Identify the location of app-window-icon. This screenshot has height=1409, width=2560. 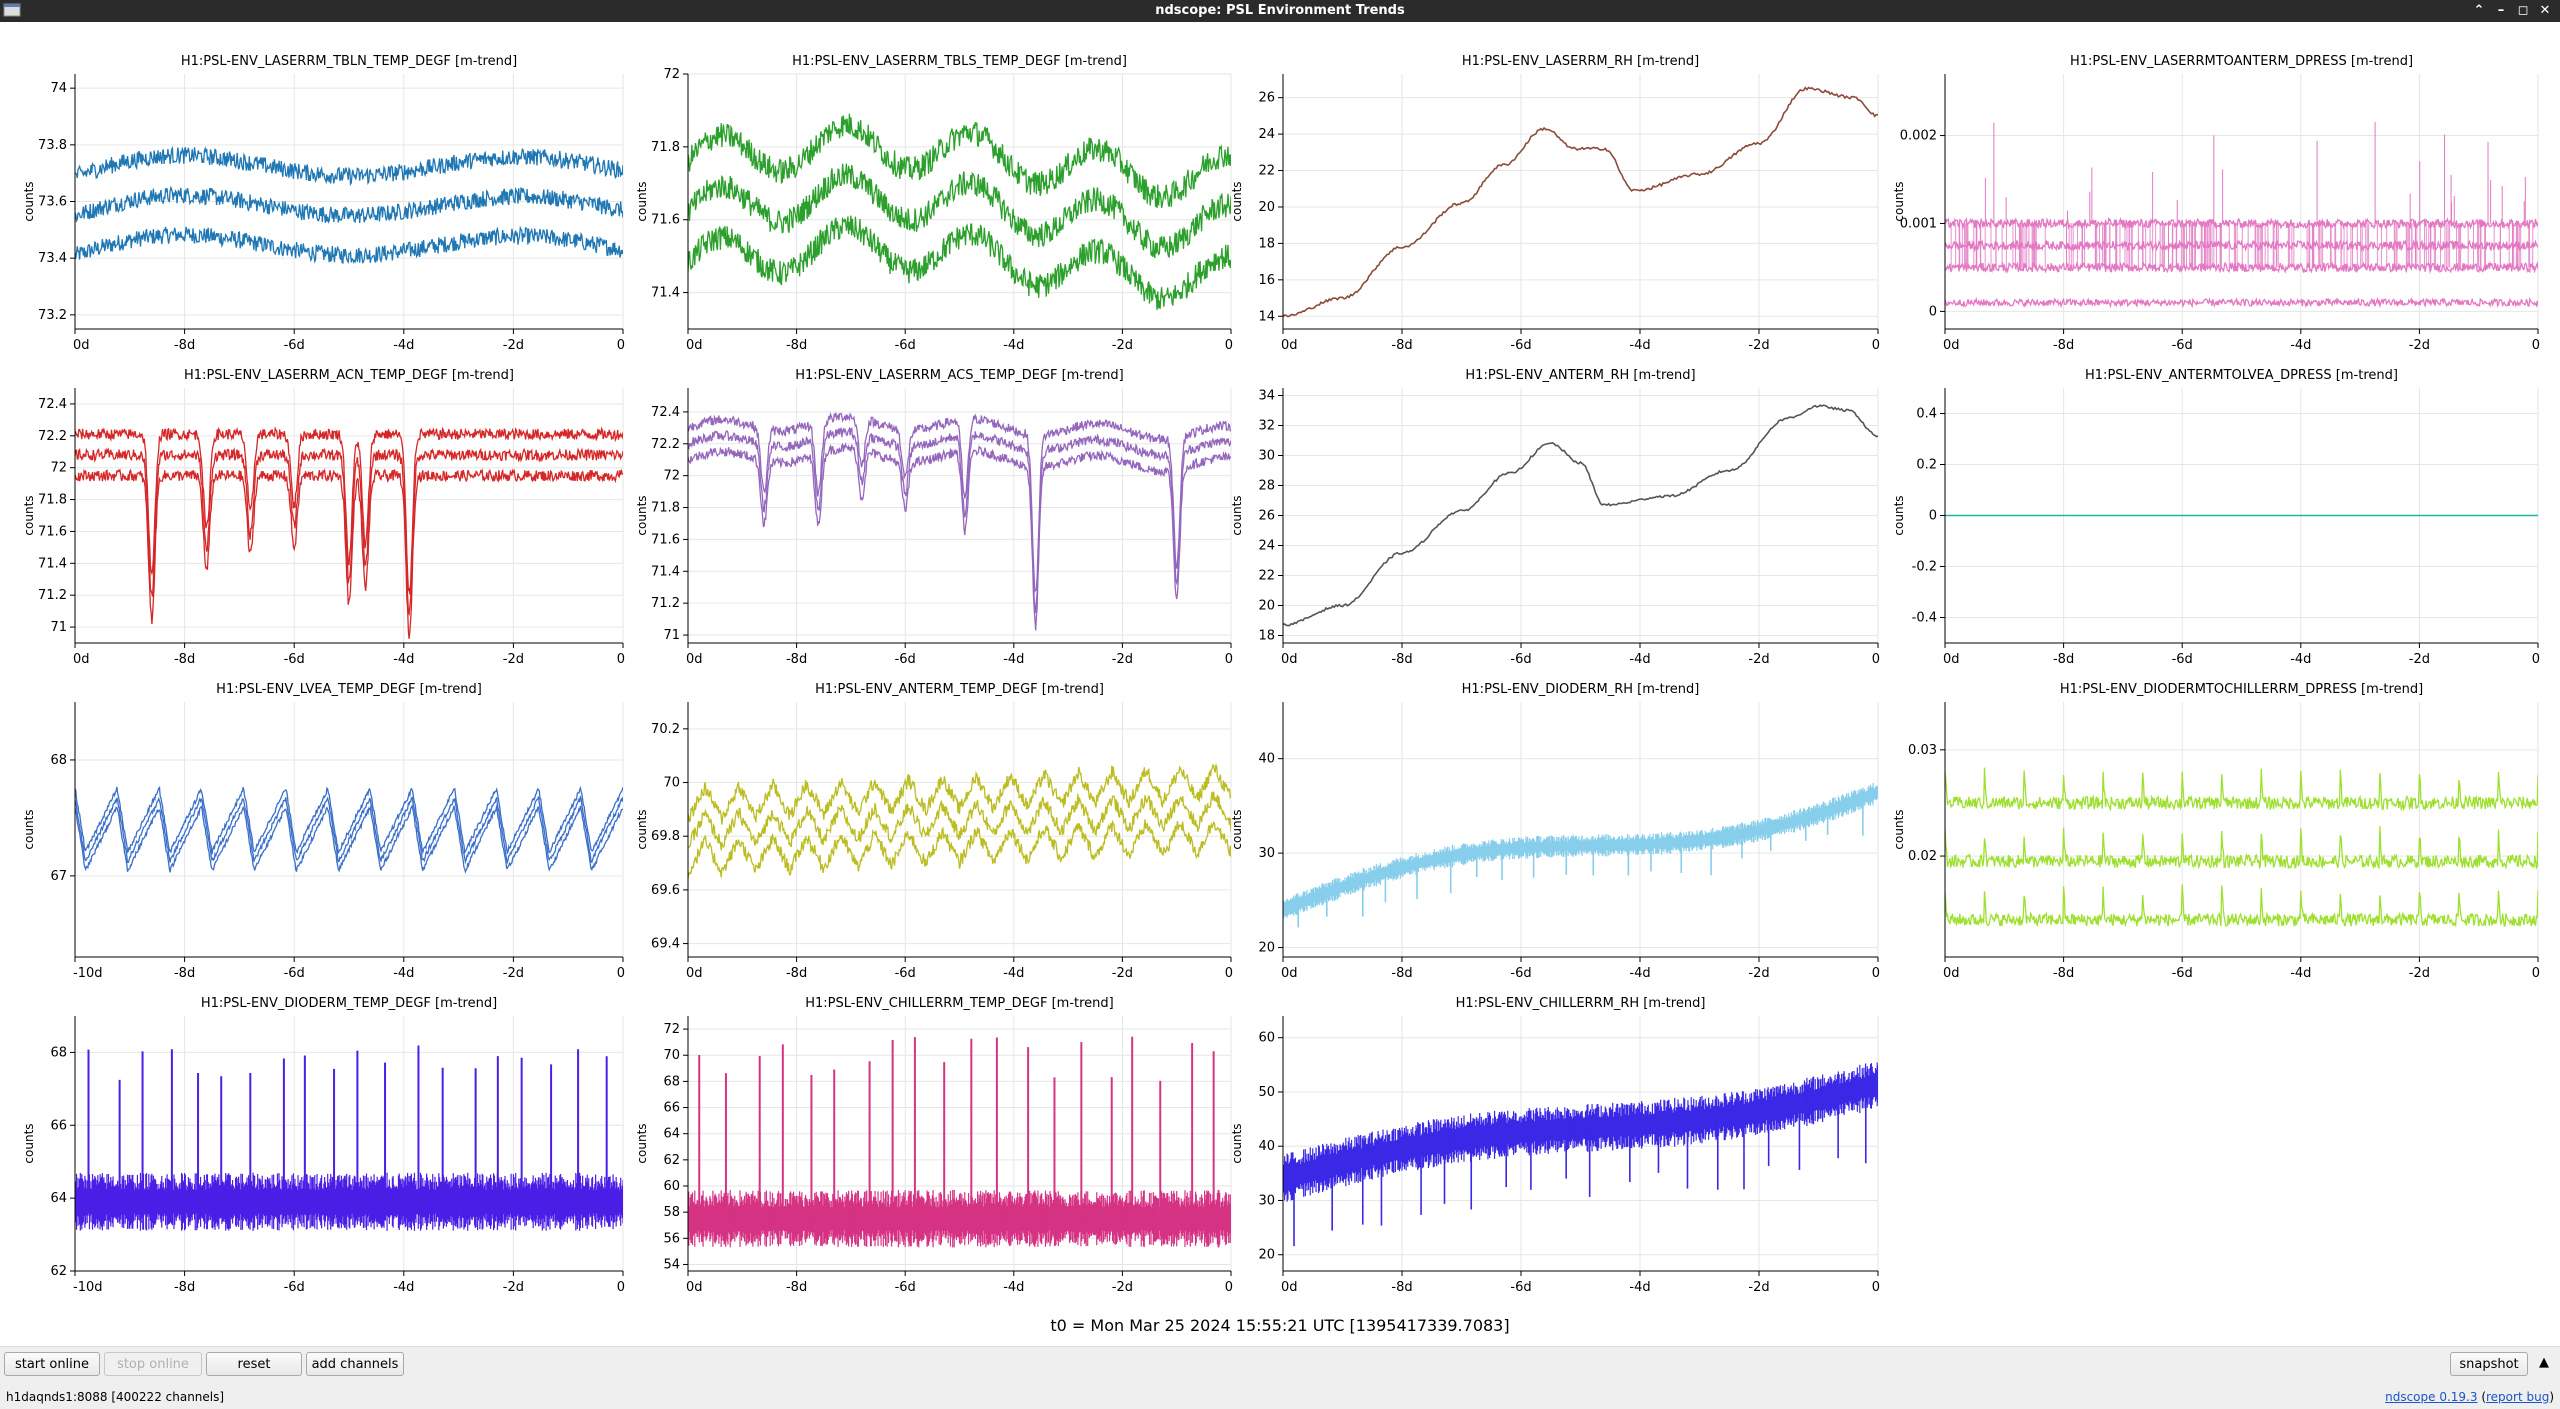
(12, 10).